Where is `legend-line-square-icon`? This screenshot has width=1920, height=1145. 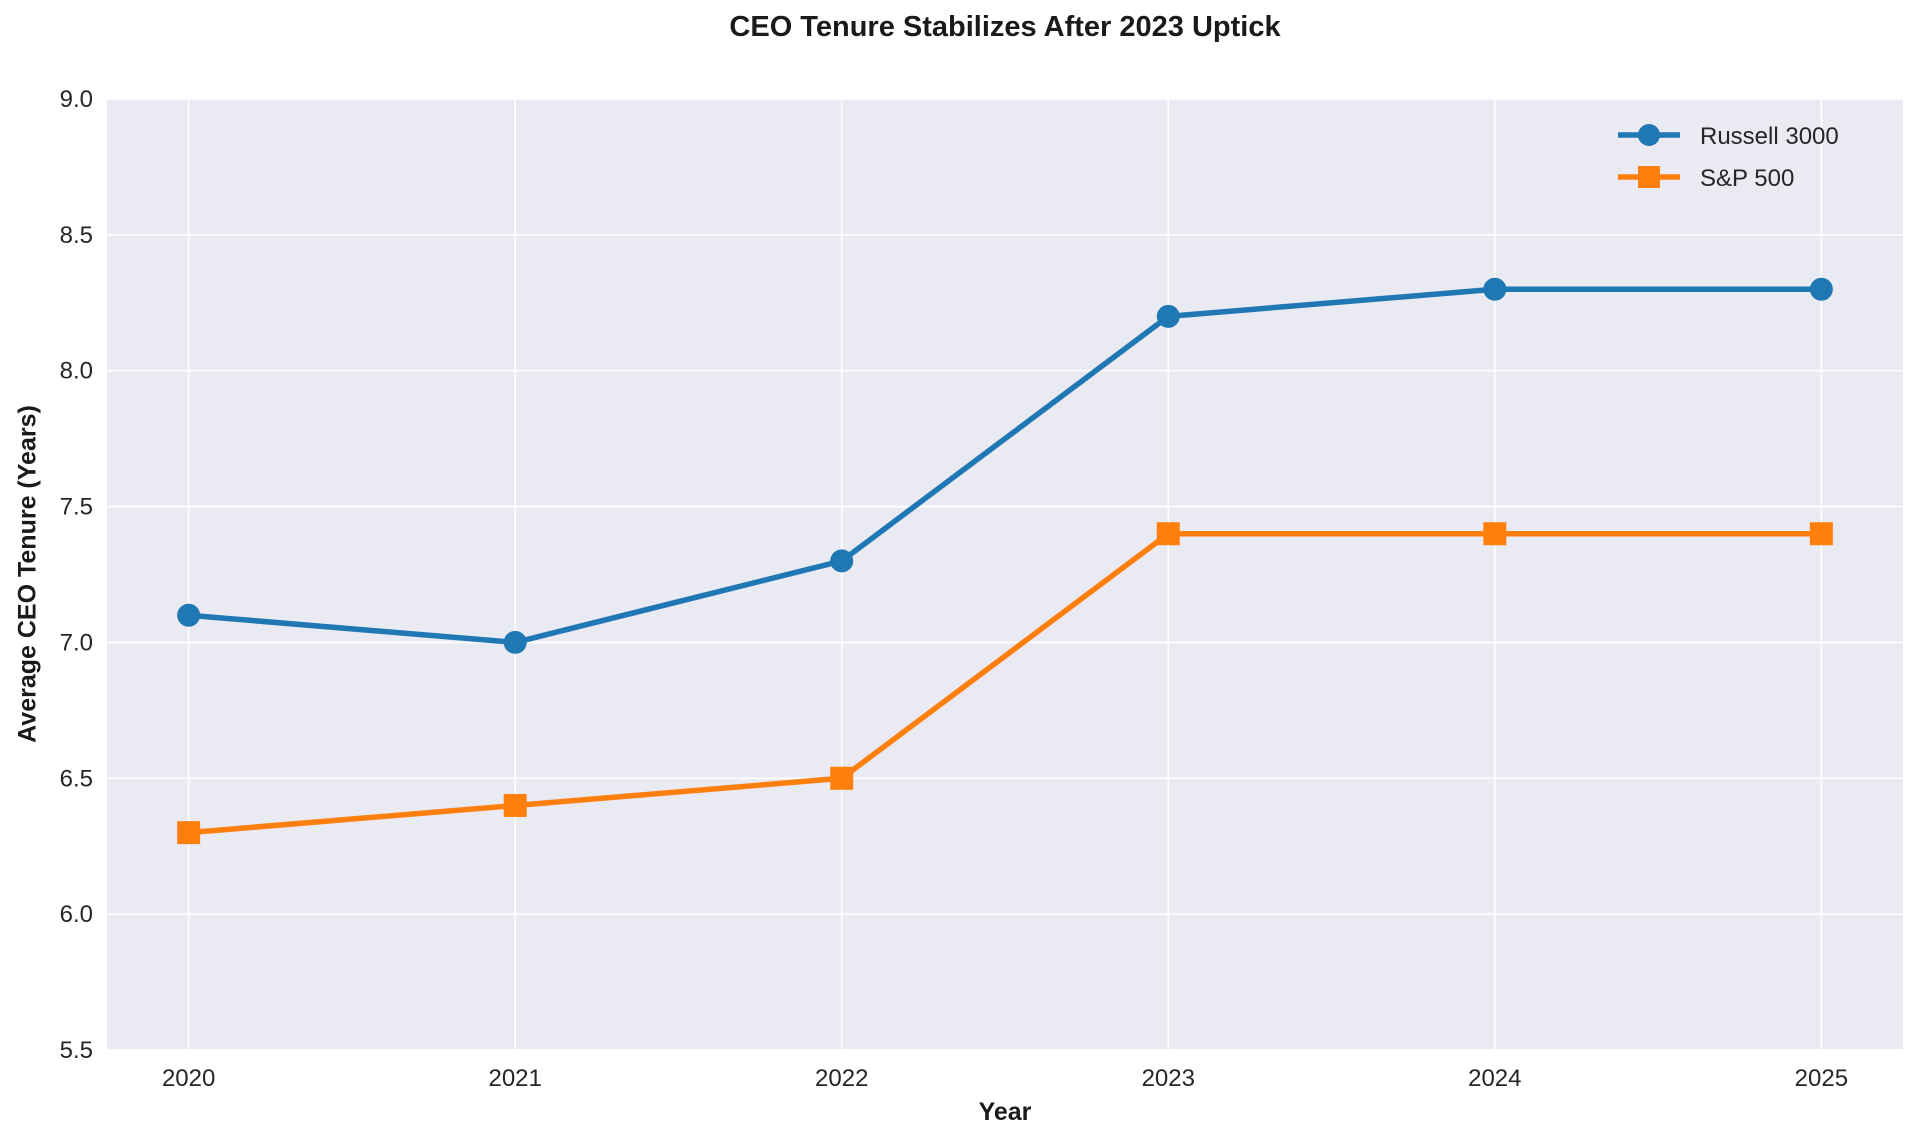
legend-line-square-icon is located at coordinates (1649, 179).